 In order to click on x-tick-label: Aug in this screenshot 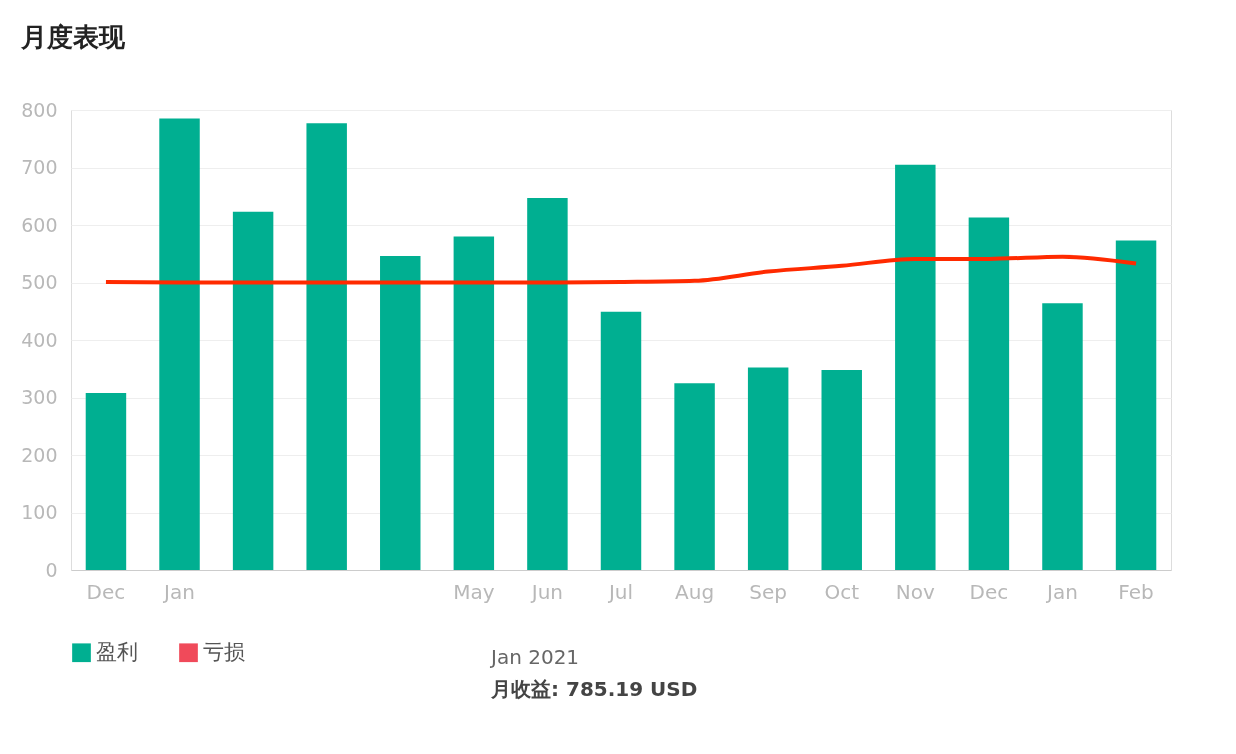, I will do `click(695, 591)`.